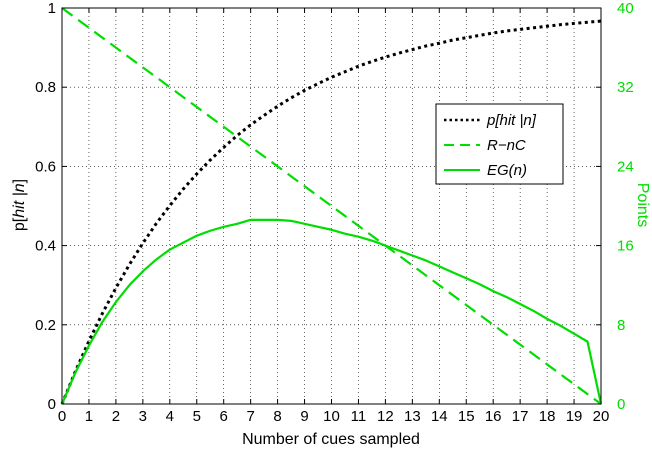 The height and width of the screenshot is (452, 652). Describe the element at coordinates (511, 120) in the screenshot. I see `legend-label-p-hit: p[hit |n]` at that location.